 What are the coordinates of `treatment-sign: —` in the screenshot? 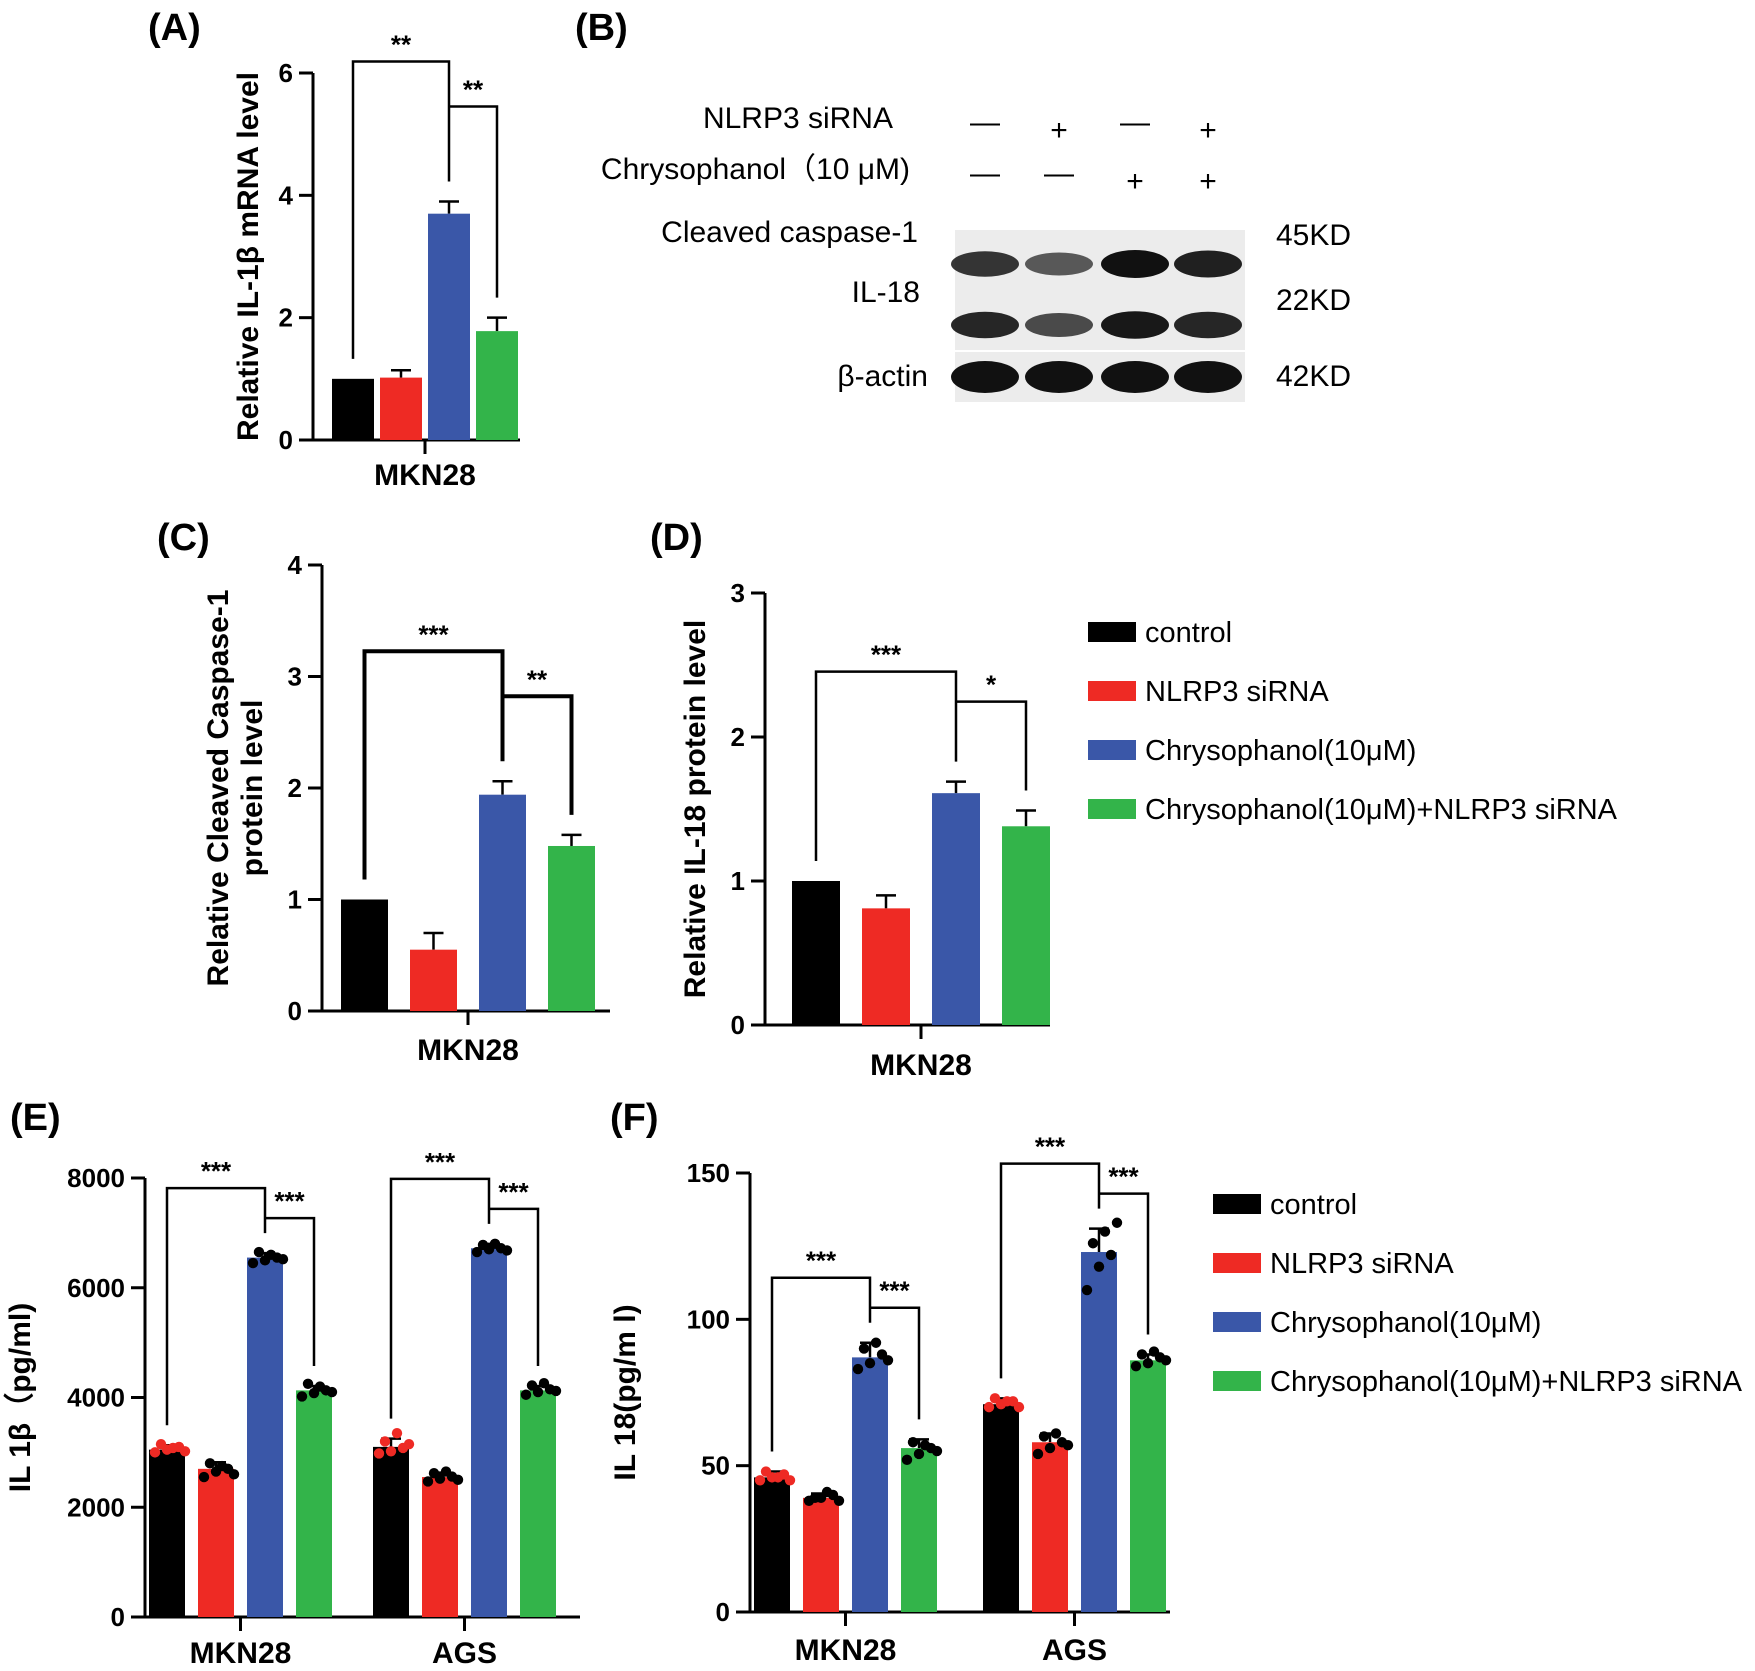 It's located at (985, 122).